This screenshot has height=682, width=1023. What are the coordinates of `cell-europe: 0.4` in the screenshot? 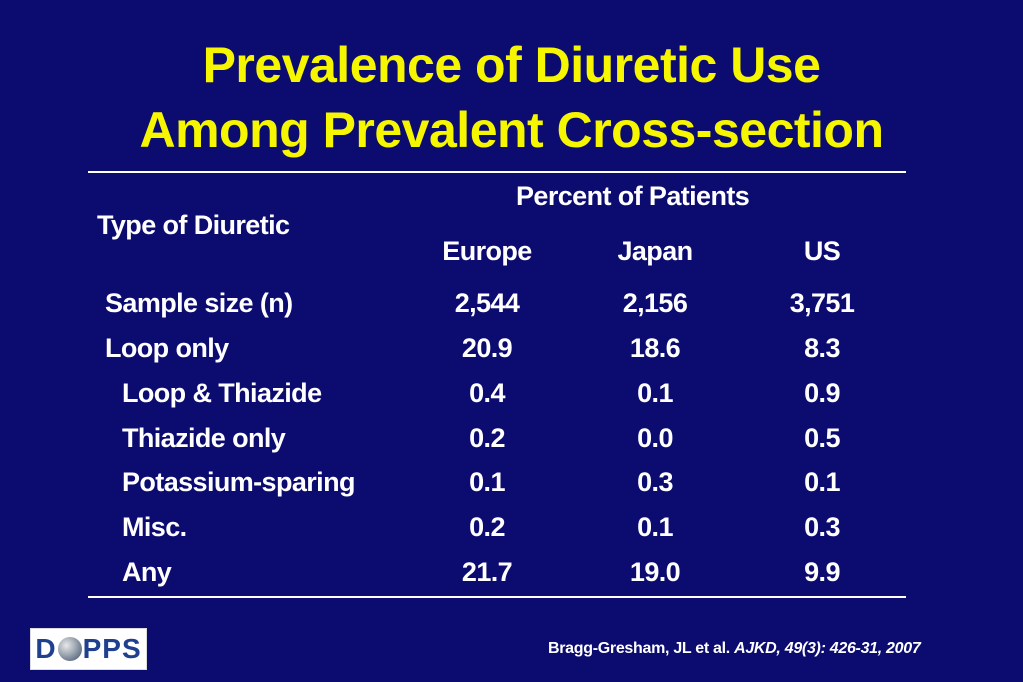 It's located at (487, 393).